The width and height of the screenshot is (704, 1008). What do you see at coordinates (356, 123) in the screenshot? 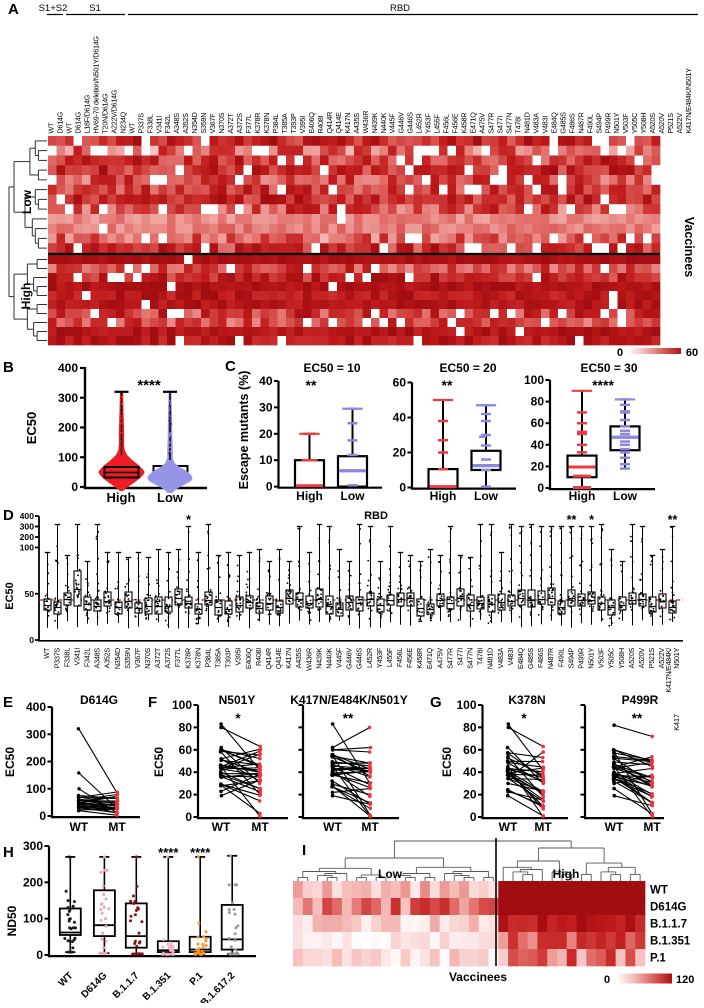
I see `svg-text: A435S` at bounding box center [356, 123].